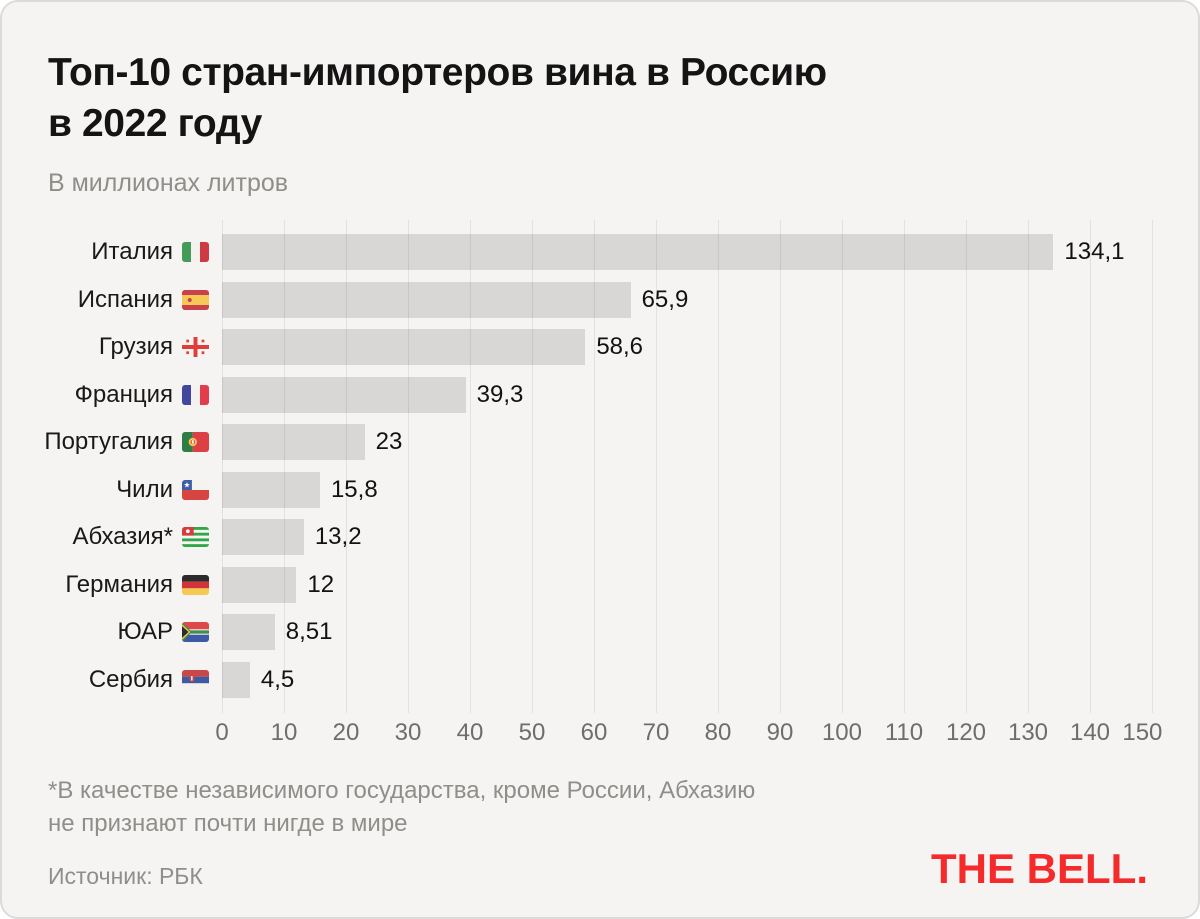 The image size is (1200, 919). I want to click on value-label: 8,51, so click(309, 632).